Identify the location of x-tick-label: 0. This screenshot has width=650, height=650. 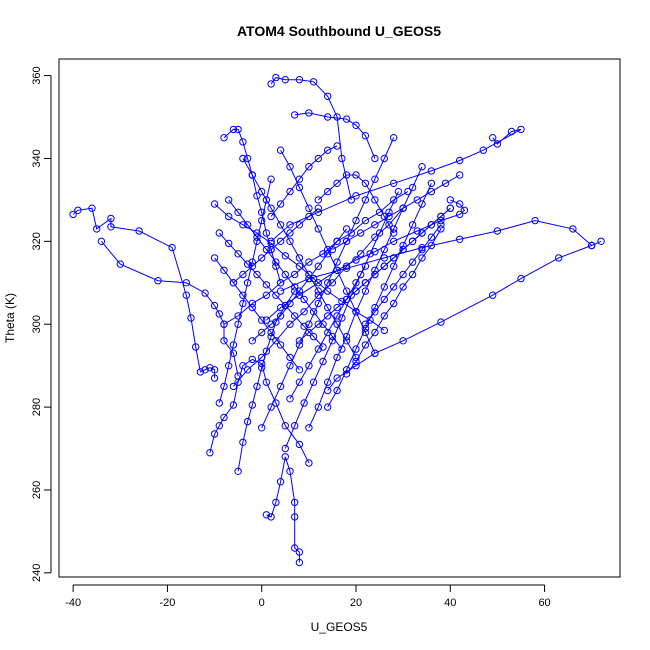
(262, 603).